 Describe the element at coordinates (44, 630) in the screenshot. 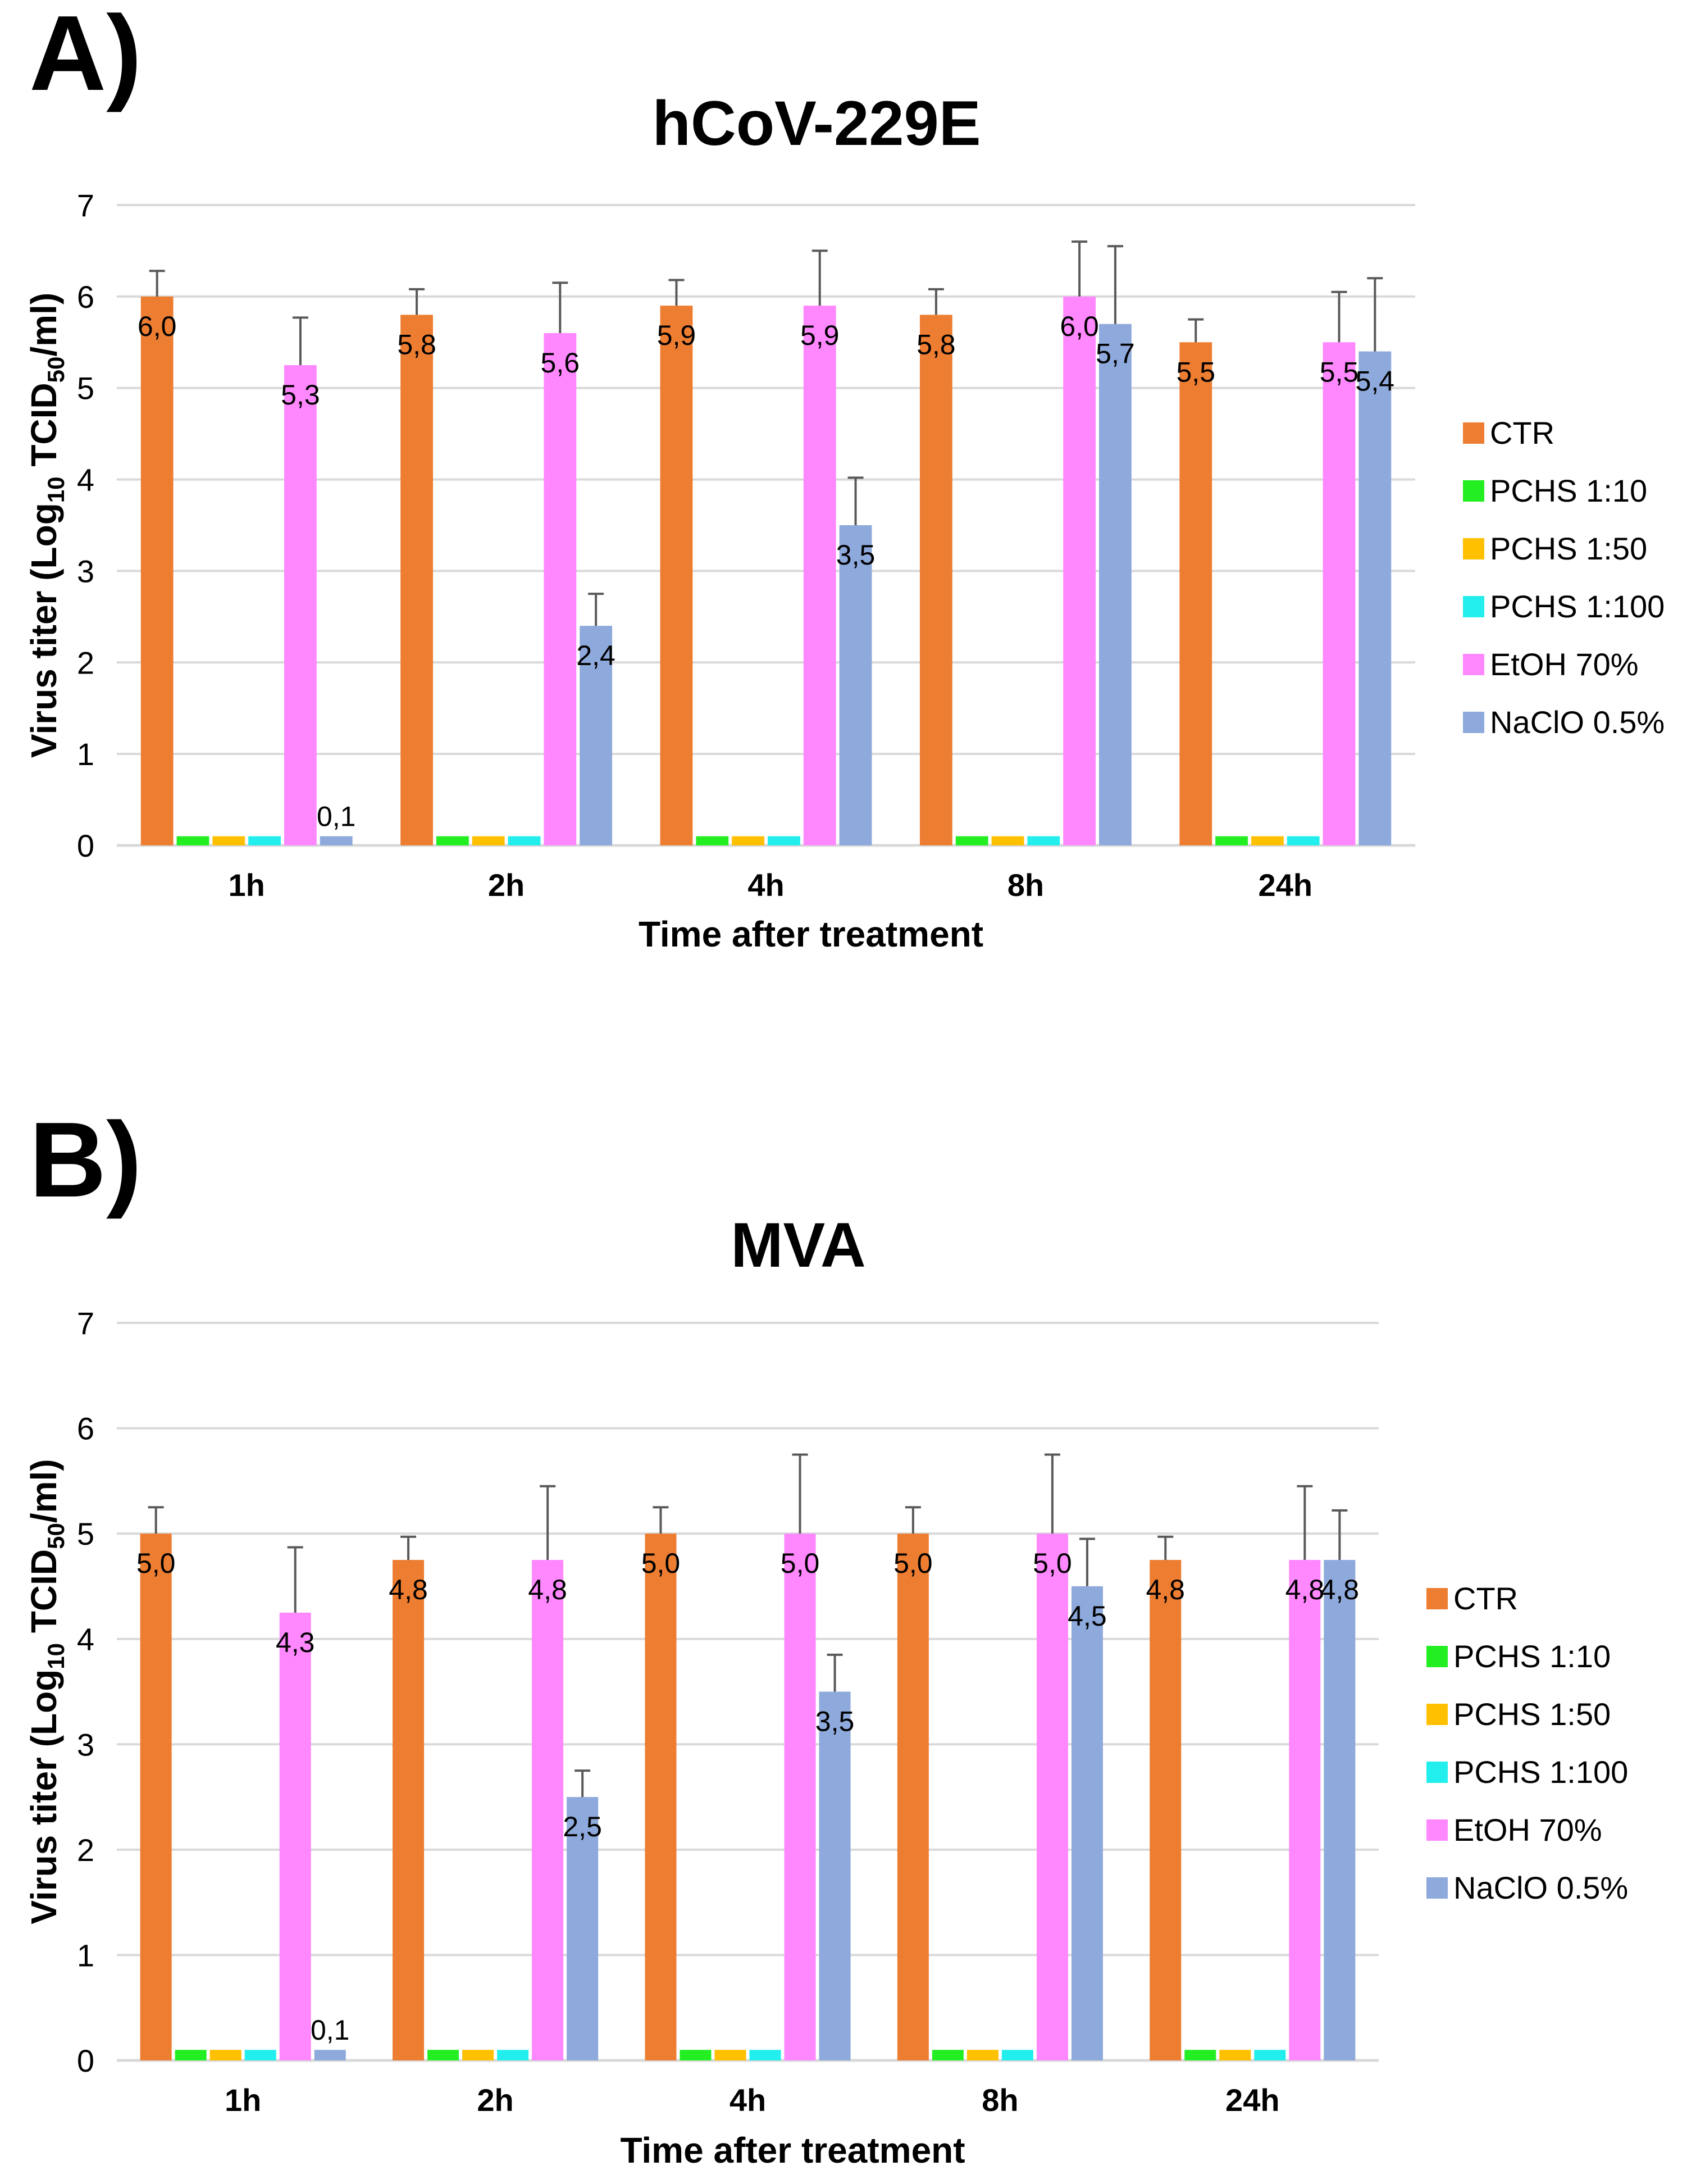

I see `y-axis-label-part: Virus titer (Log` at that location.